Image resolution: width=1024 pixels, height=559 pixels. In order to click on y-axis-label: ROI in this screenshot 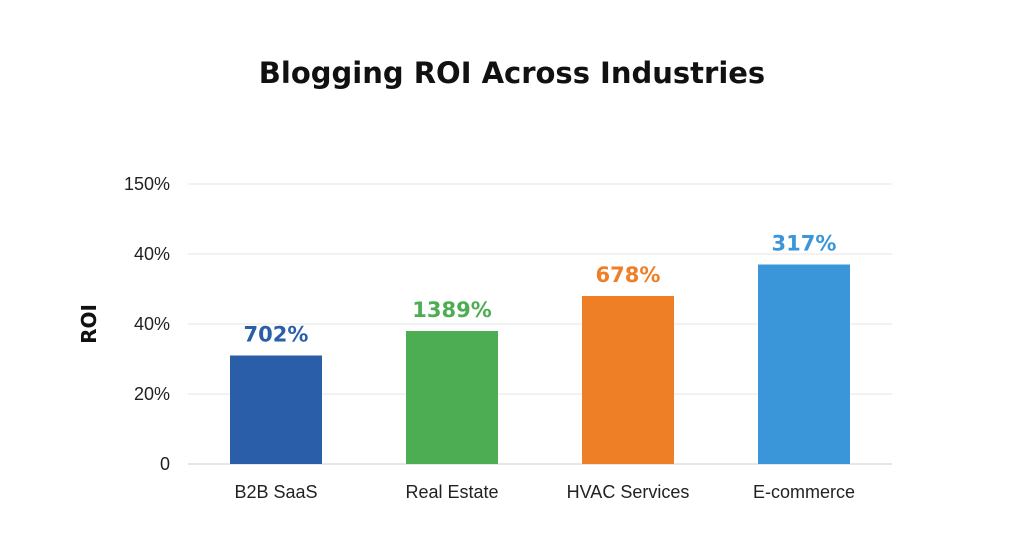, I will do `click(89, 324)`.